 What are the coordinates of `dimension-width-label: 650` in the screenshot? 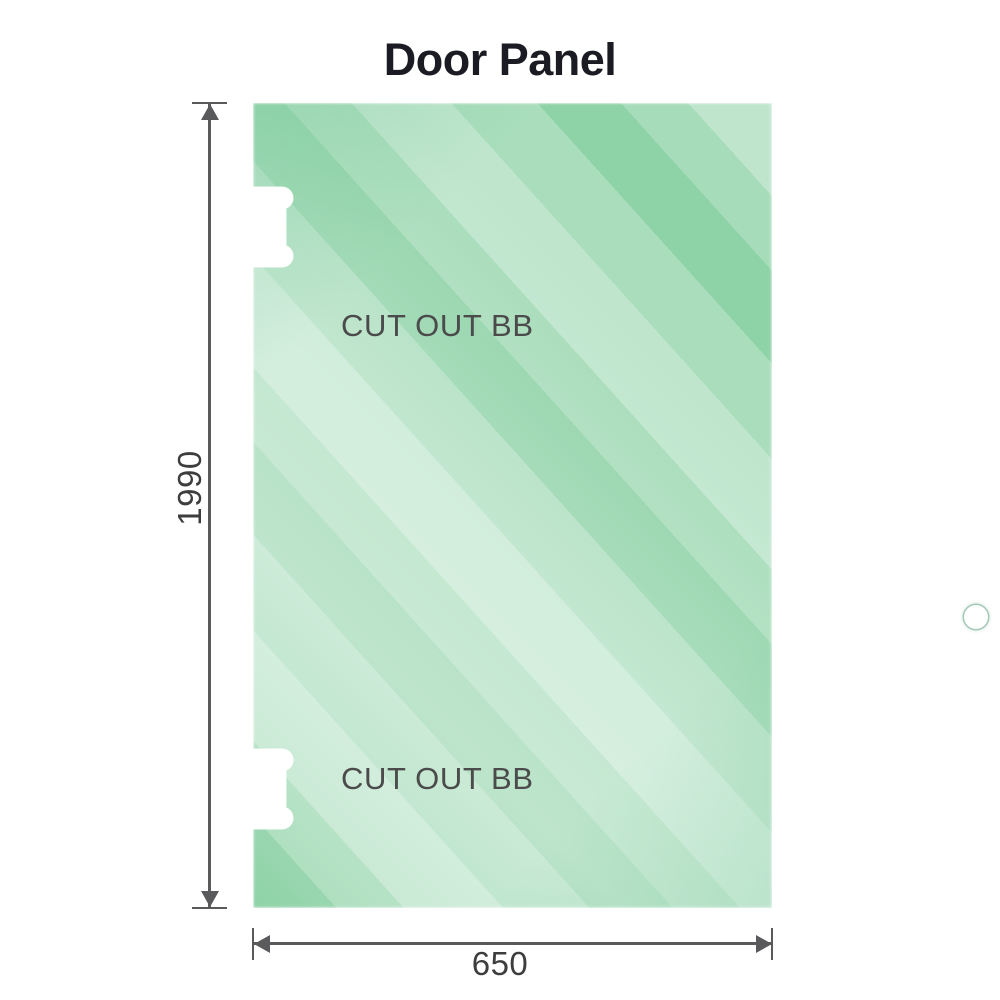 It's located at (500, 963).